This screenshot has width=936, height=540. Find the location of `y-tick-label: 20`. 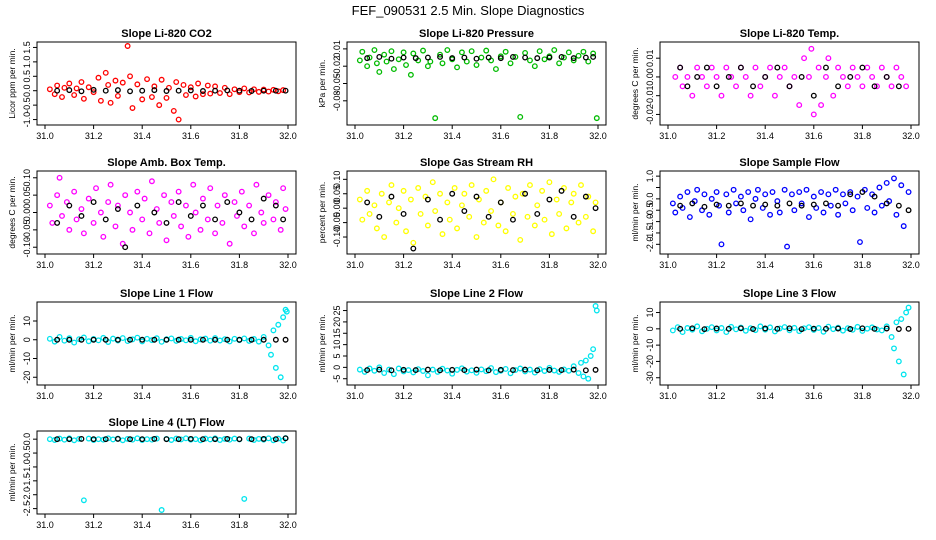

y-tick-label: 20 is located at coordinates (337, 322).